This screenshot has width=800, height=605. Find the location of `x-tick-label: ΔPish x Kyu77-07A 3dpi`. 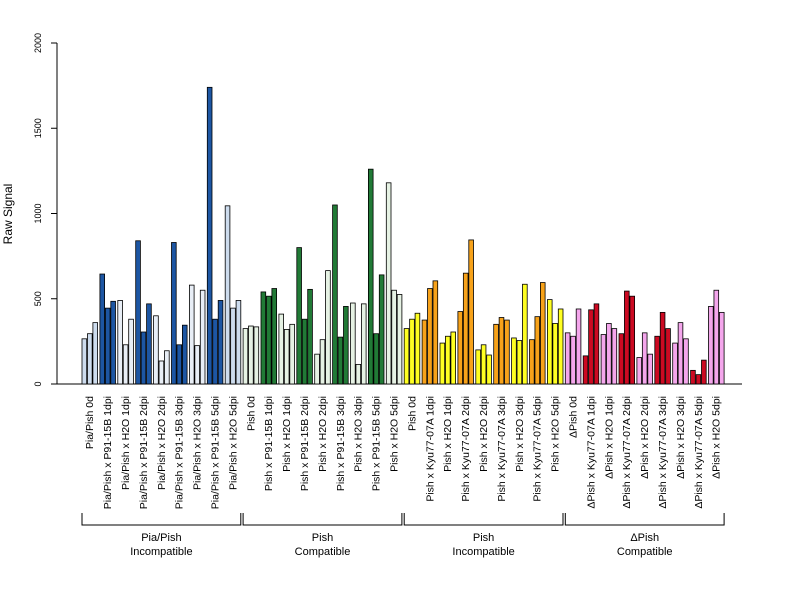

x-tick-label: ΔPish x Kyu77-07A 3dpi is located at coordinates (663, 452).